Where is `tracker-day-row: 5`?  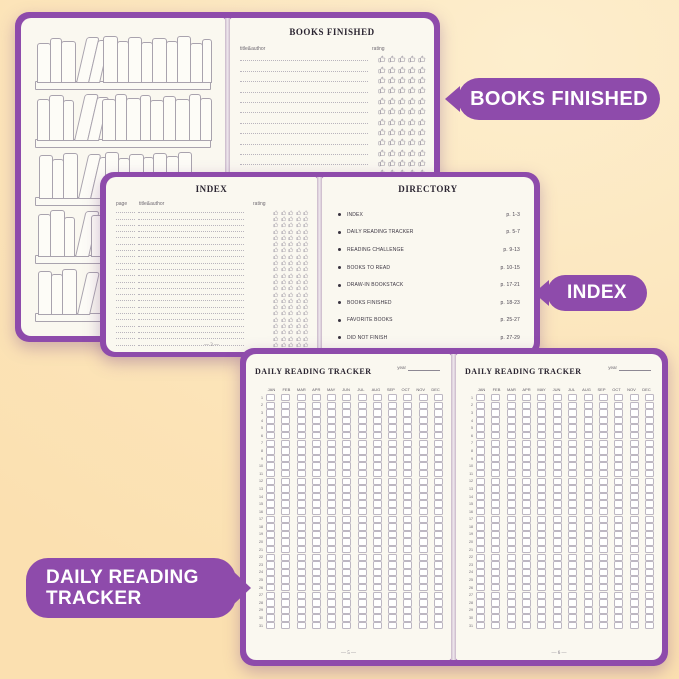
tracker-day-row: 5 is located at coordinates (348, 428).